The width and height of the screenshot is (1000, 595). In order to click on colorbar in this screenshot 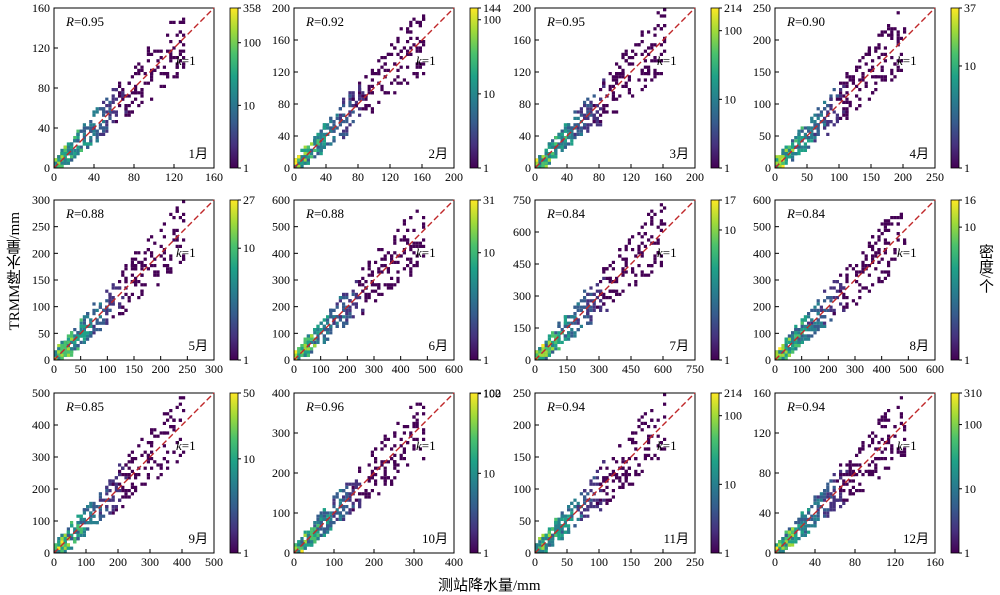, I will do `click(955, 88)`.